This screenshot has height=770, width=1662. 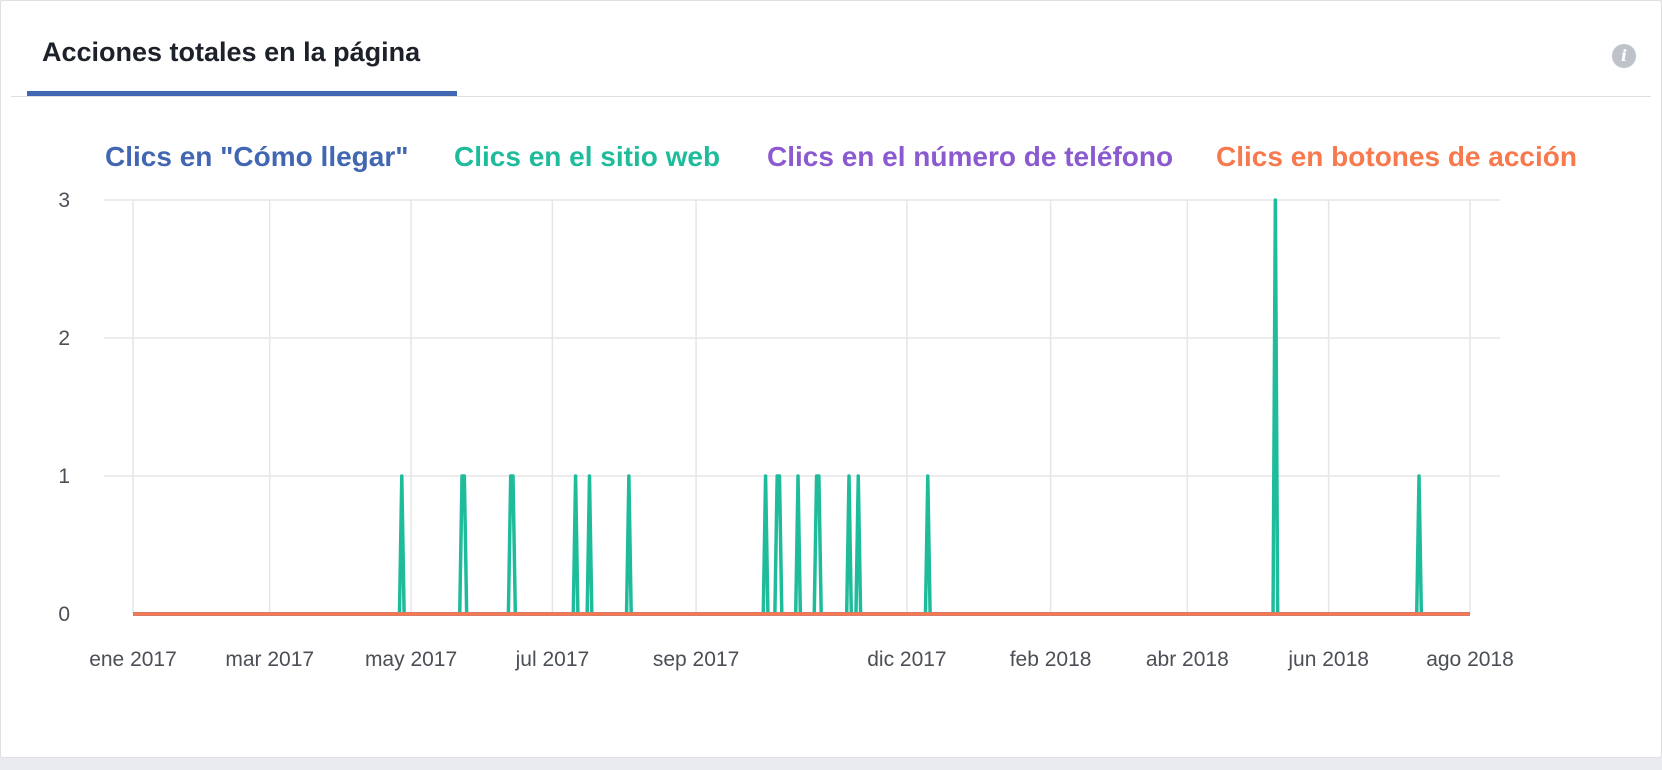 I want to click on legend-directions-clicks: Clics en "Cómo llegar", so click(x=257, y=156).